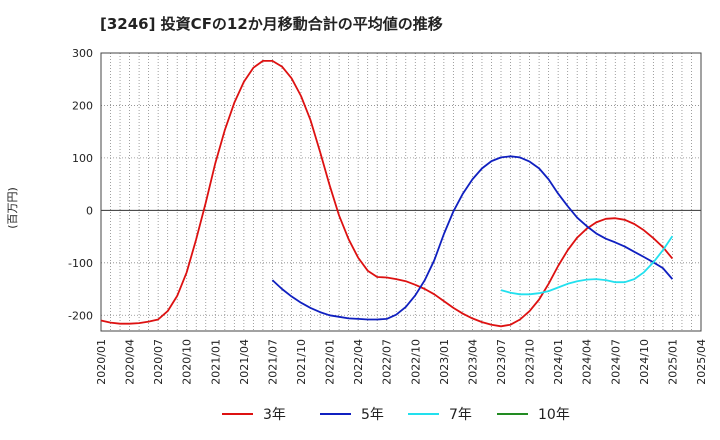  I want to click on x-tick-label: 2023/07, so click(501, 362).